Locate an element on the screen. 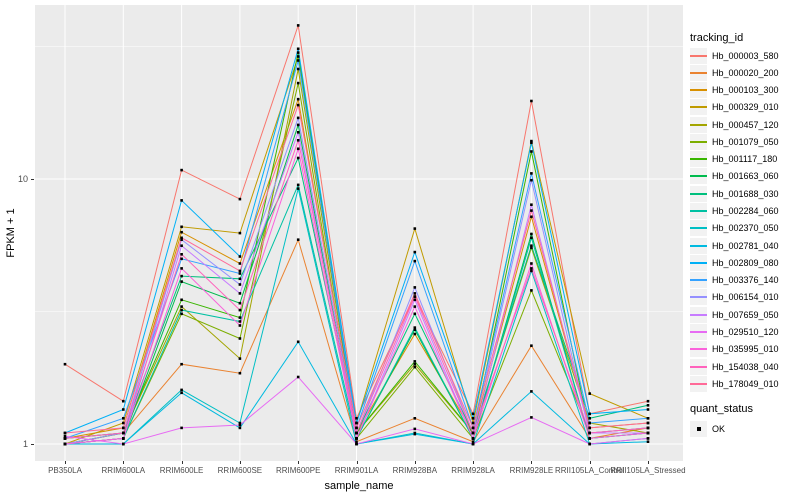  legend-item-label: OK is located at coordinates (719, 428).